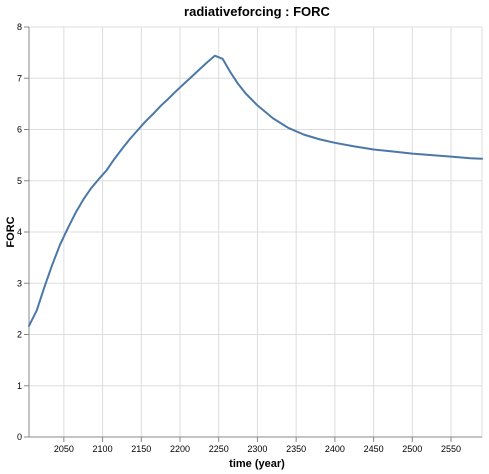 The image size is (489, 474). Describe the element at coordinates (103, 449) in the screenshot. I see `x-tick-label: 2100` at that location.